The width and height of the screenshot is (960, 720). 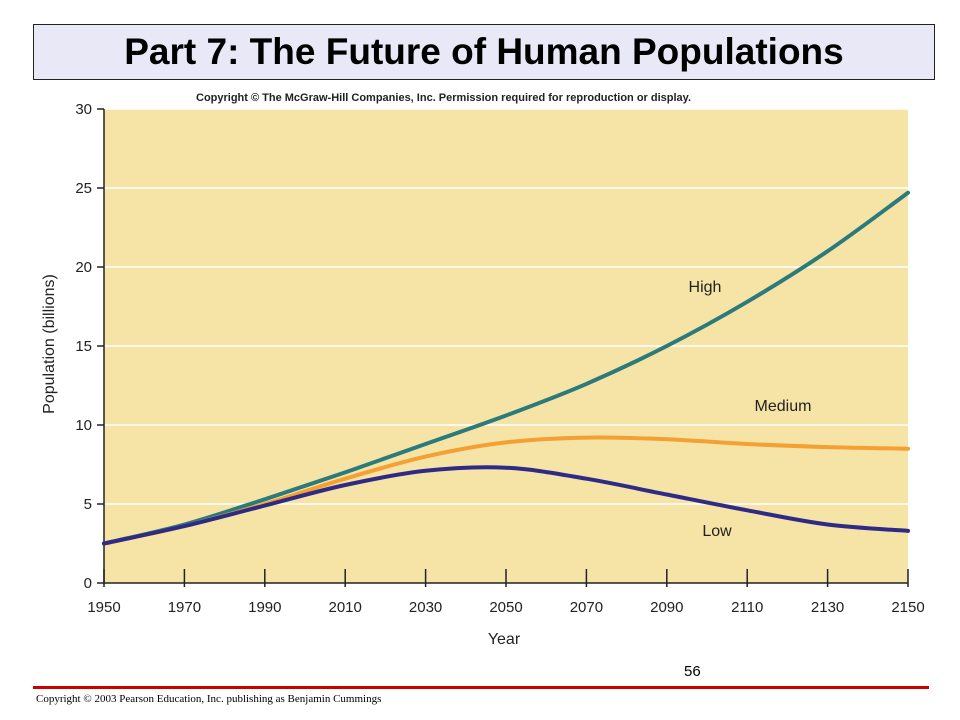 What do you see at coordinates (184, 607) in the screenshot?
I see `x-tick-label: 1970` at bounding box center [184, 607].